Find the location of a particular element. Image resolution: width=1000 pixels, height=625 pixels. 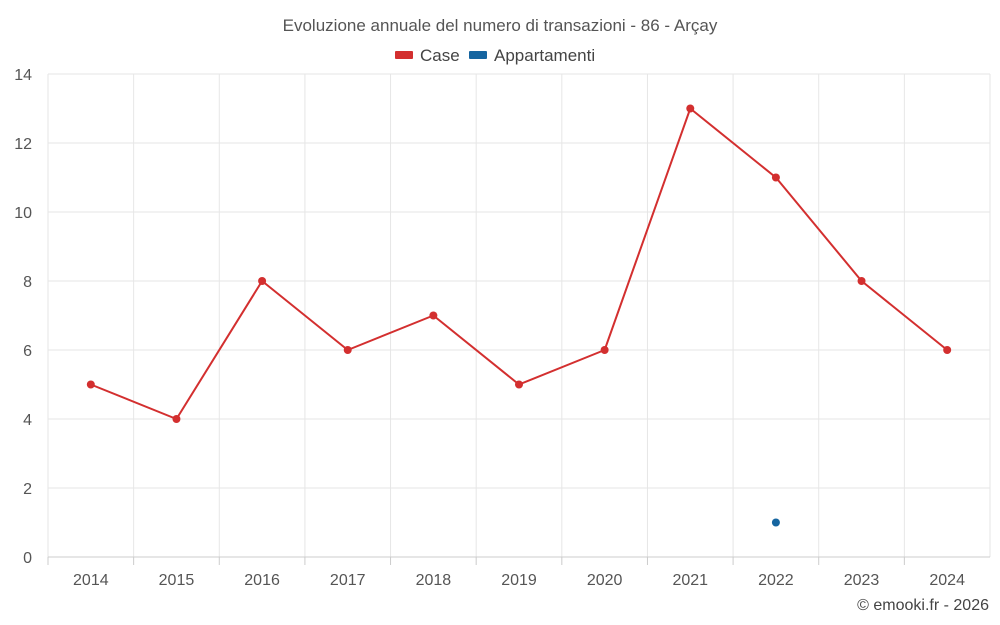

x-tick-label: 2021 is located at coordinates (690, 580).